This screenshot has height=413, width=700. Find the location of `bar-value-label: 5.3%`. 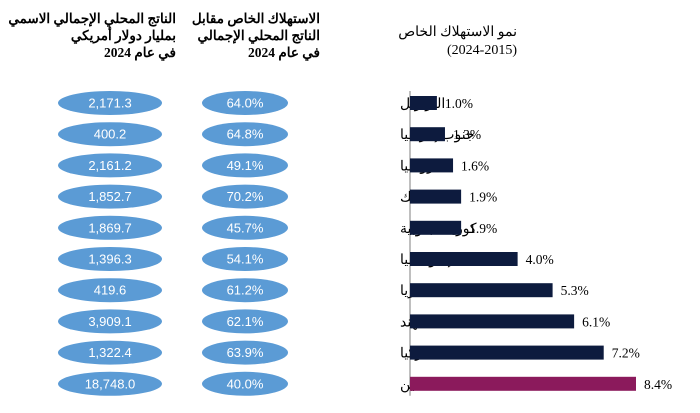

bar-value-label: 5.3% is located at coordinates (575, 290).